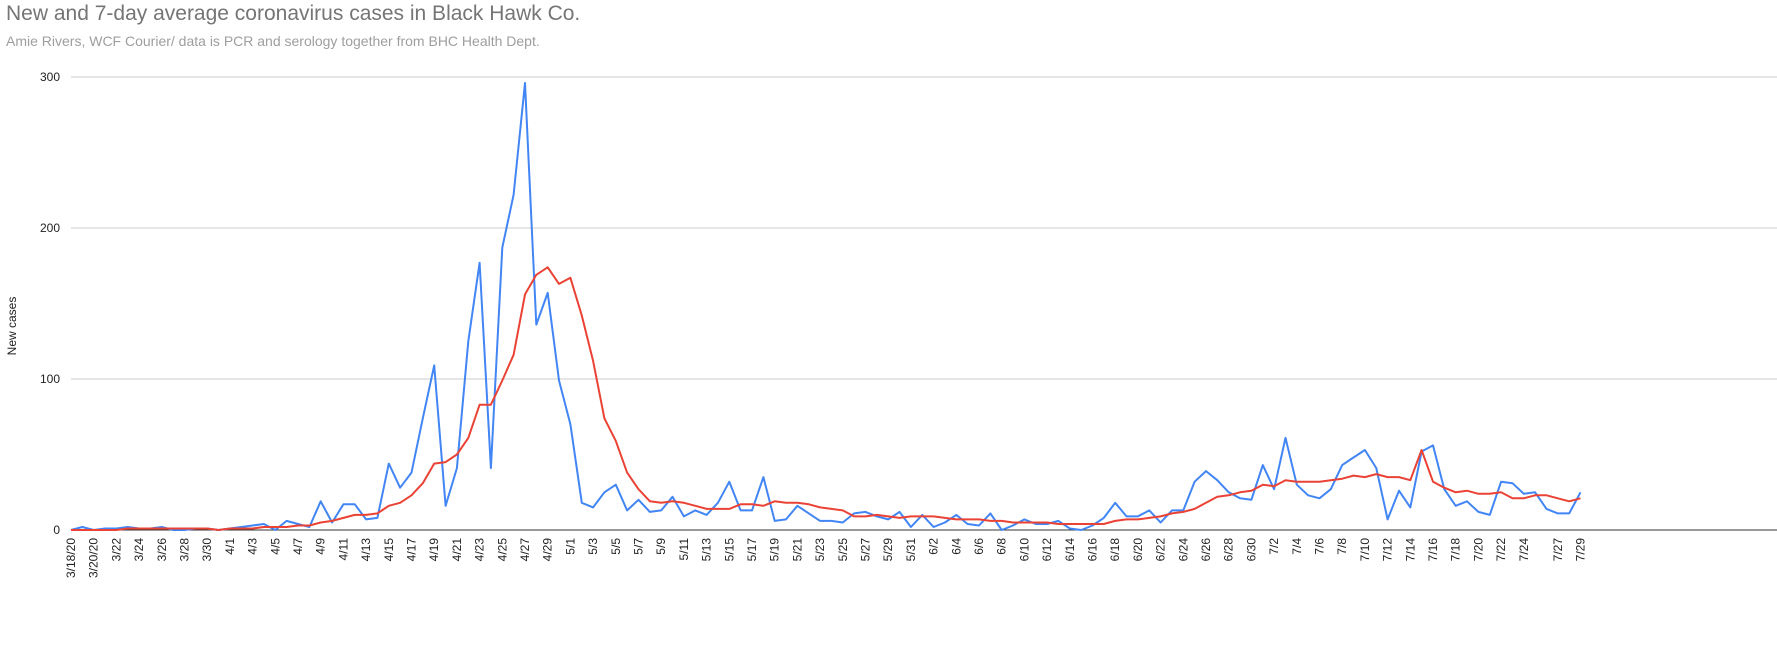  Describe the element at coordinates (1297, 546) in the screenshot. I see `x-tick-label: 7/4` at that location.